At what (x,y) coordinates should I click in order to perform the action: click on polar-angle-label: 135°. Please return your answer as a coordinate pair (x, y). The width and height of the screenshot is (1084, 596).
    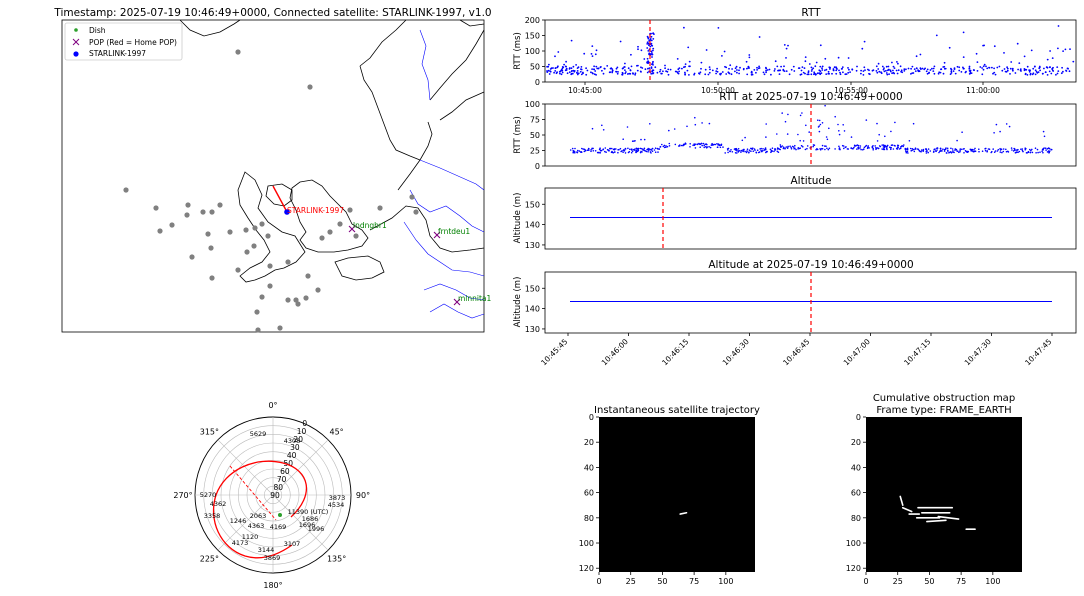
    Looking at the image, I should click on (336, 559).